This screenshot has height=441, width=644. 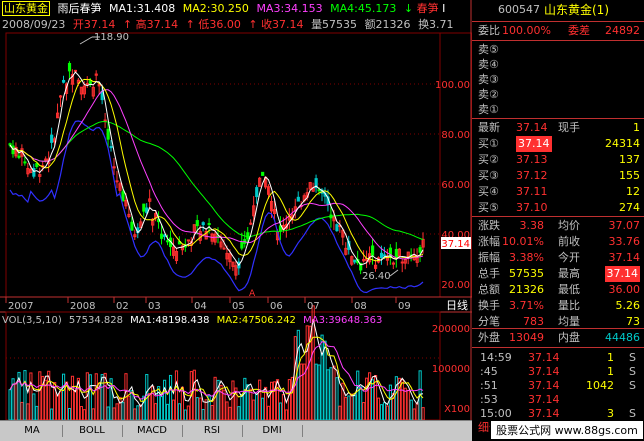 What do you see at coordinates (33, 431) in the screenshot?
I see `tab-ma: MA` at bounding box center [33, 431].